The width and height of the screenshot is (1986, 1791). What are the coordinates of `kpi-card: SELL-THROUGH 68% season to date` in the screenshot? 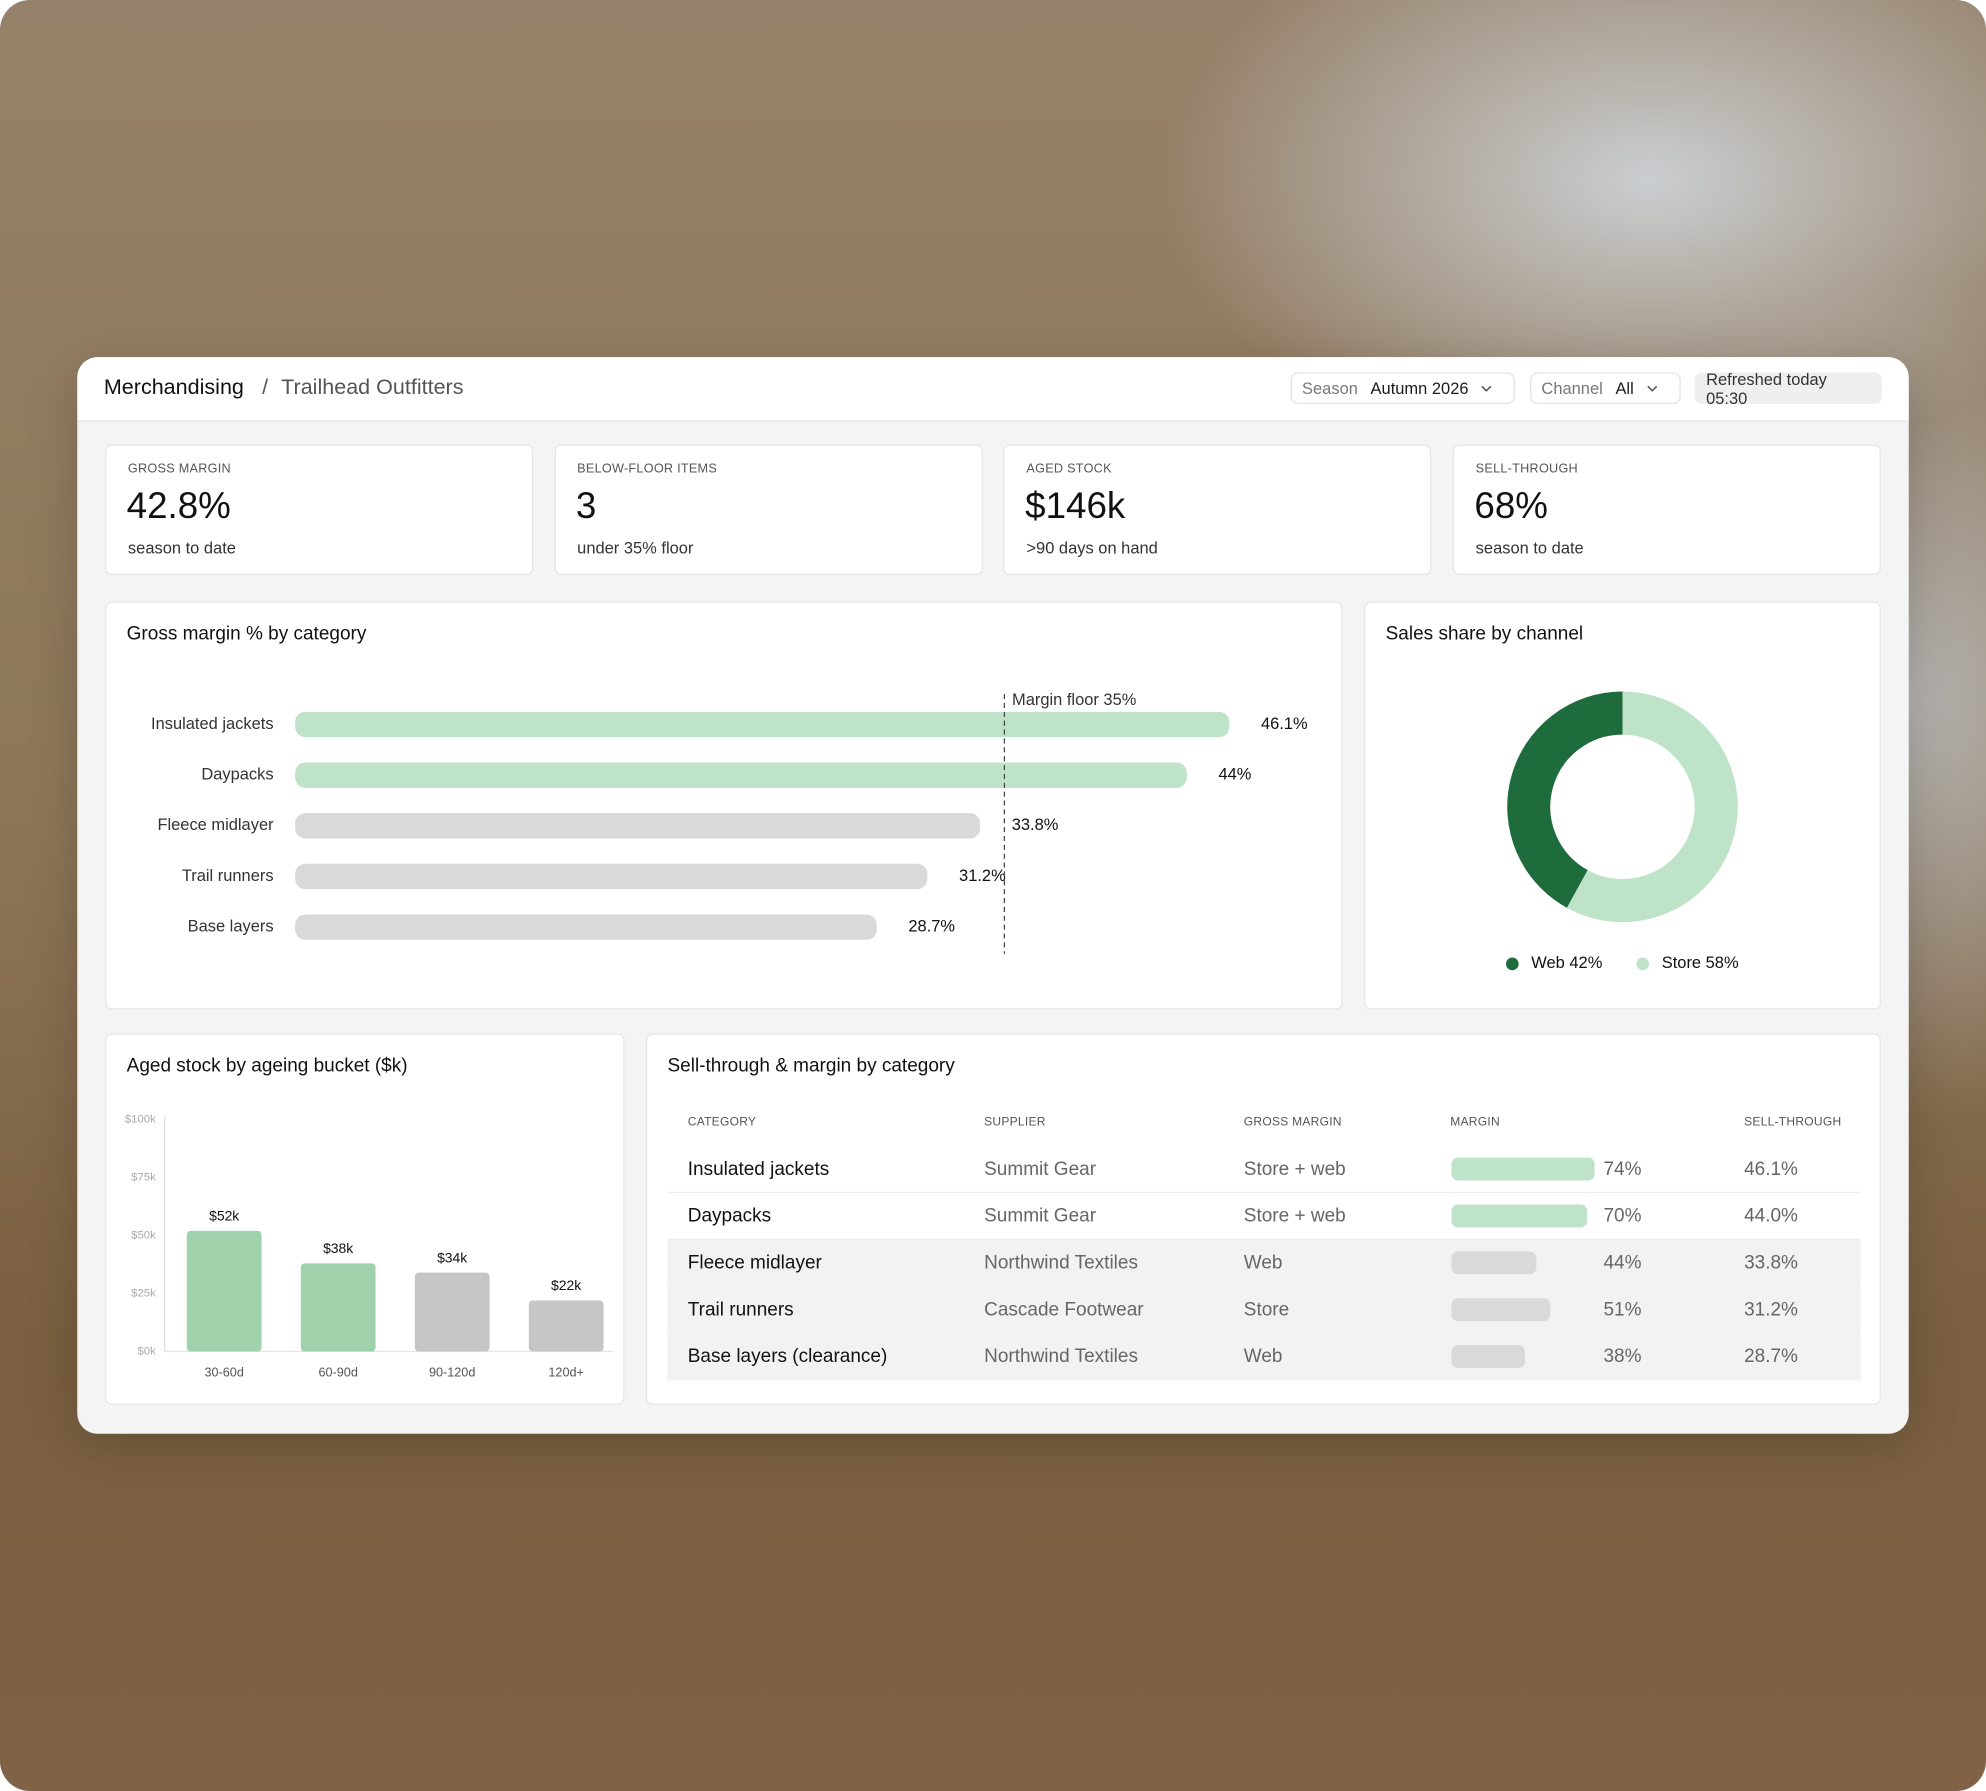 It's located at (1666, 510).